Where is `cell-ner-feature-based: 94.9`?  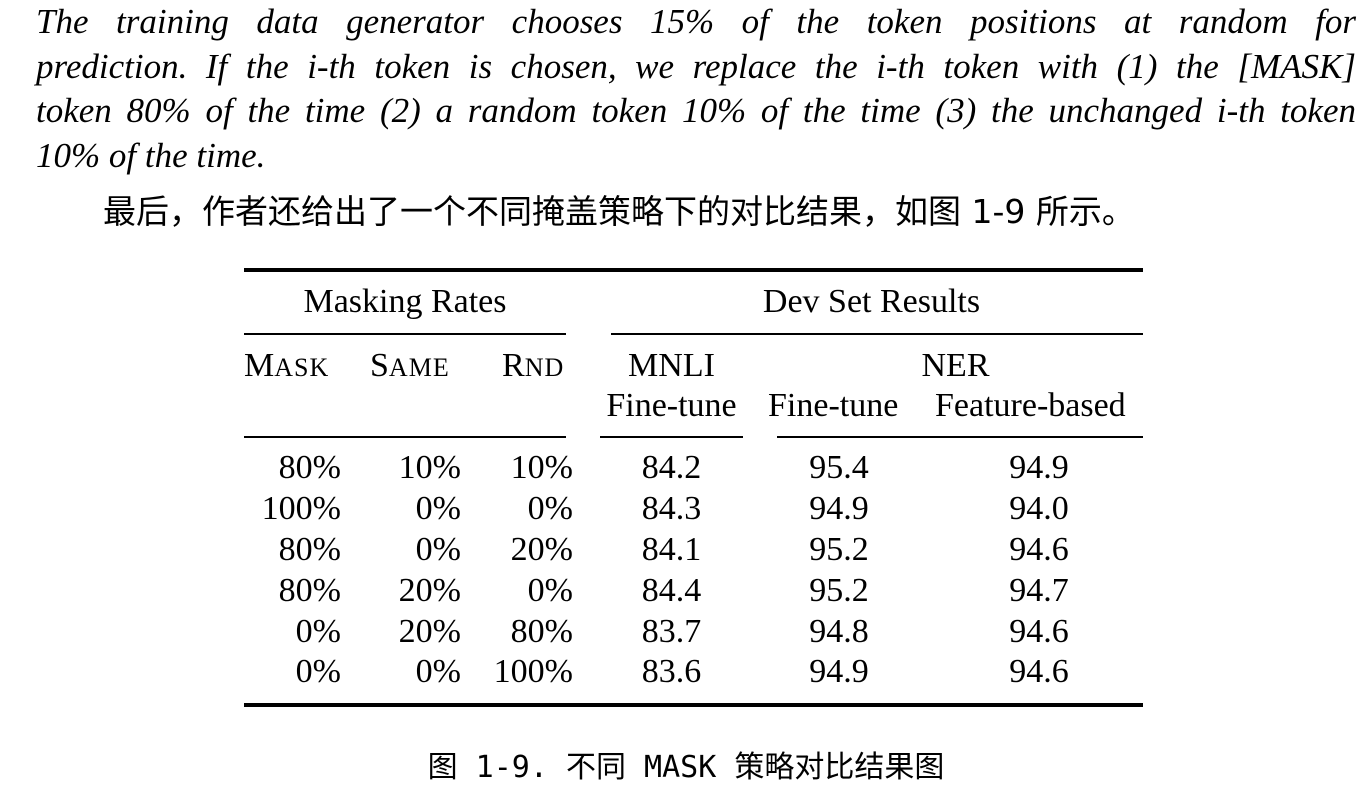 cell-ner-feature-based: 94.9 is located at coordinates (1039, 467).